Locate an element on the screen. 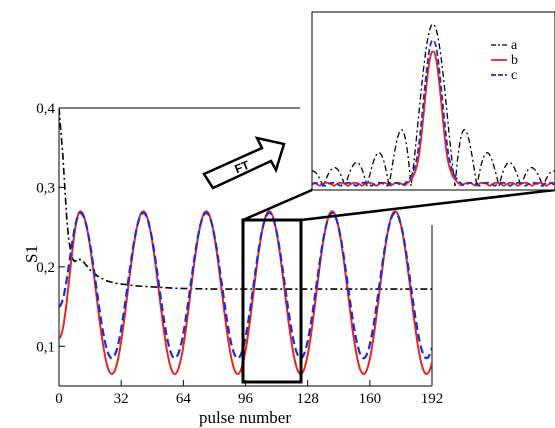  inset-legend: a b c is located at coordinates (504, 60).